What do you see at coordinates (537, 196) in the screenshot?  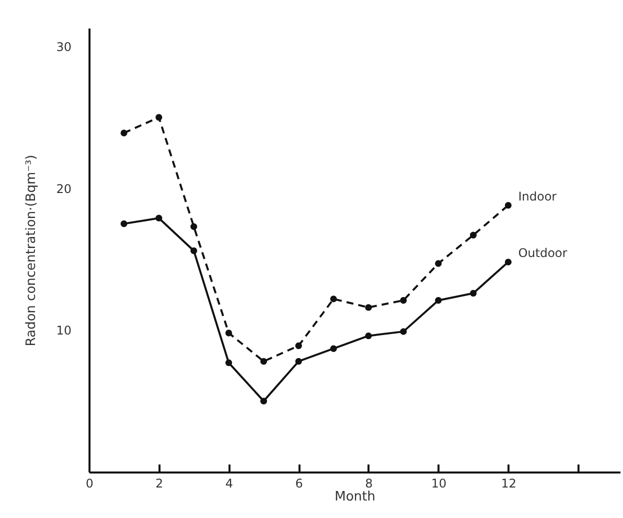 I see `series-label: Indoor` at bounding box center [537, 196].